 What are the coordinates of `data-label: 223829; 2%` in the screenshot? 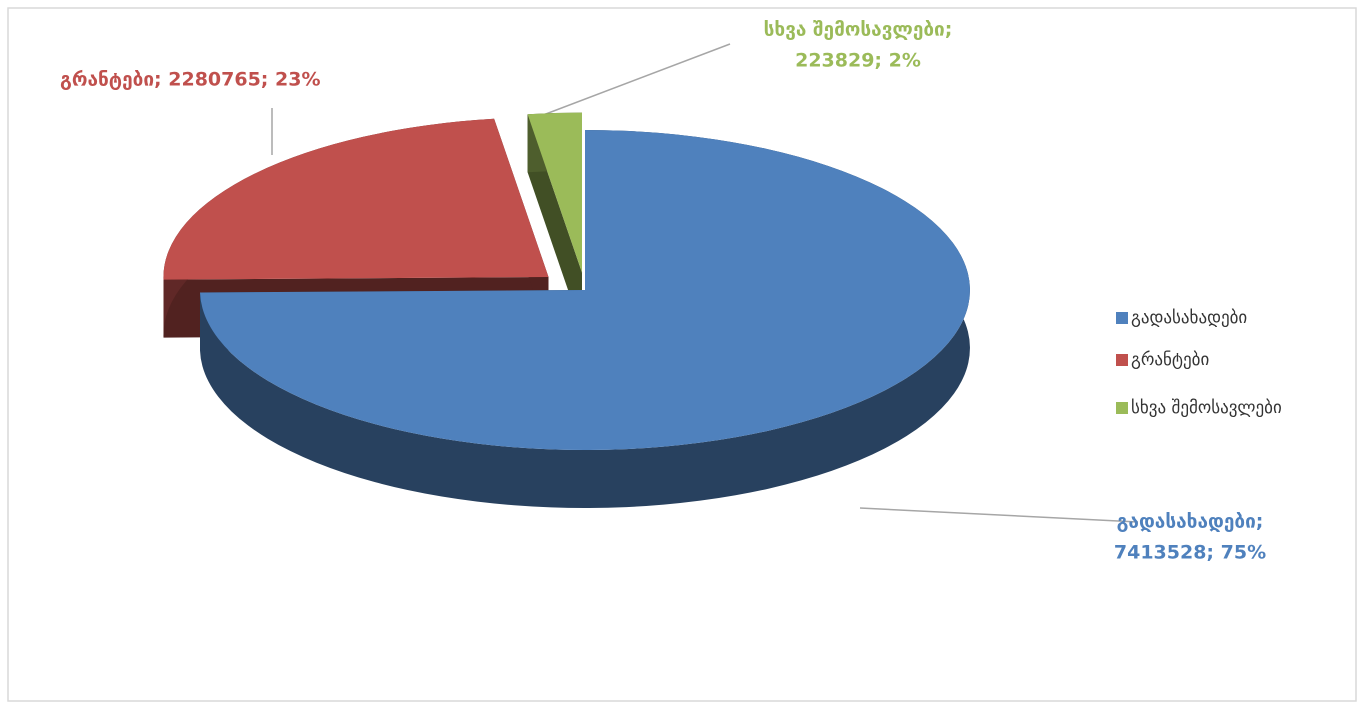 It's located at (858, 61).